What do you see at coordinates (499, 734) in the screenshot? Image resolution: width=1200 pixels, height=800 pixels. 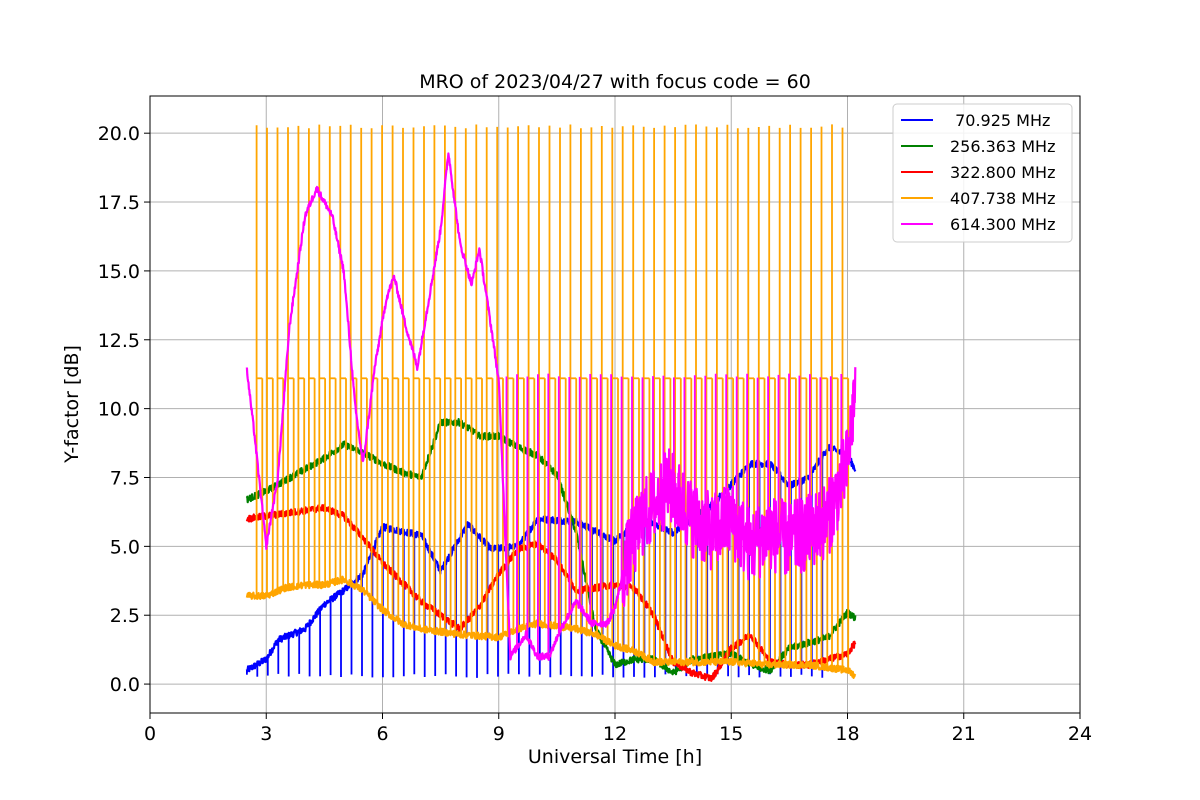 I see `x-tick-label: 9` at bounding box center [499, 734].